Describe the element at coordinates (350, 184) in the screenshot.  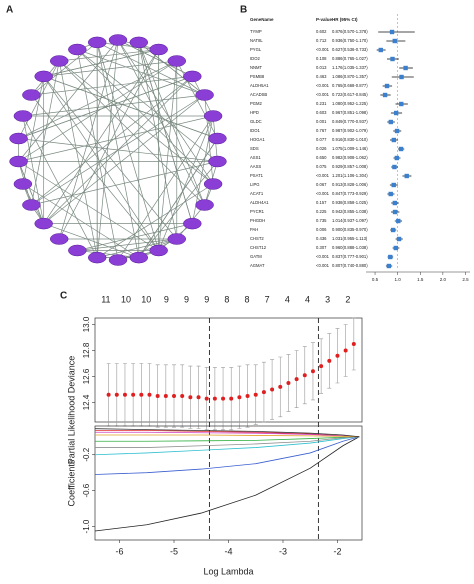
I see `hr-label: 0.913(0.828-1.006)` at that location.